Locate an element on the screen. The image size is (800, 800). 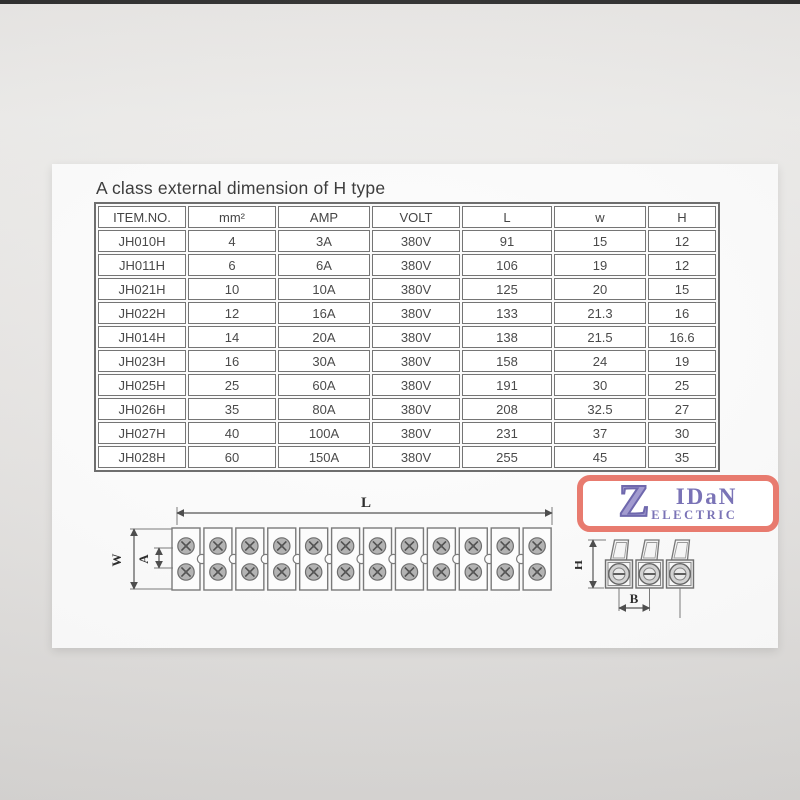
page-title: A class external dimension of H type is located at coordinates (241, 188).